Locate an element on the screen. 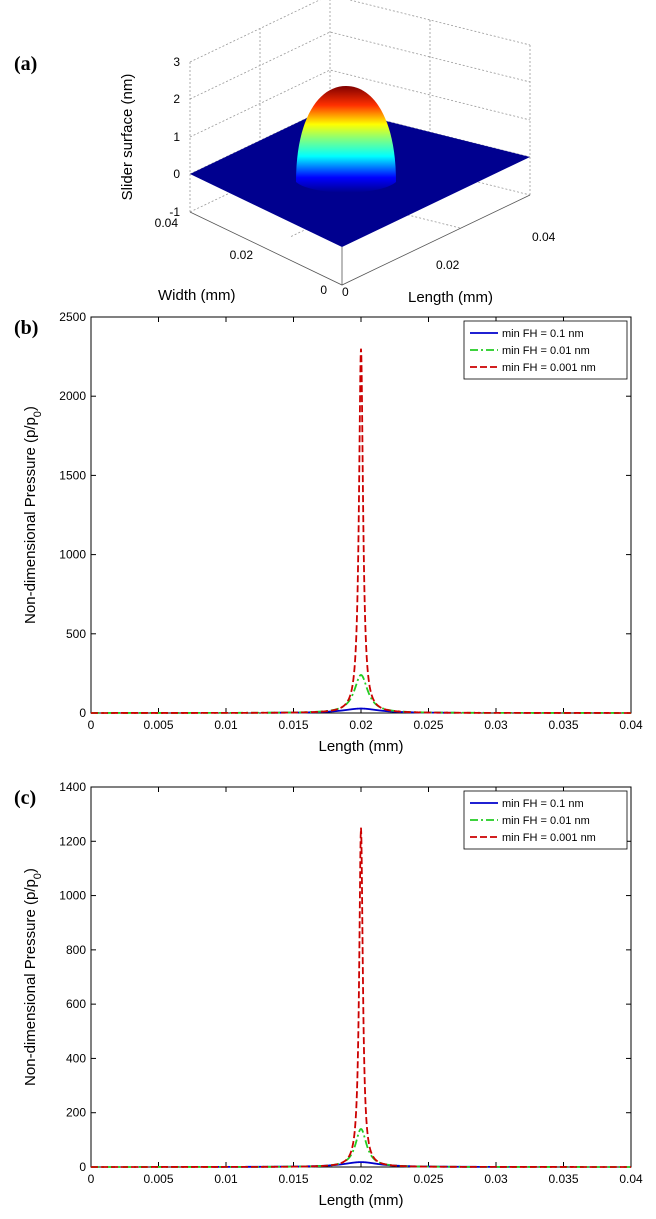 The height and width of the screenshot is (1219, 656). y-tick-label: 400 is located at coordinates (76, 1058).